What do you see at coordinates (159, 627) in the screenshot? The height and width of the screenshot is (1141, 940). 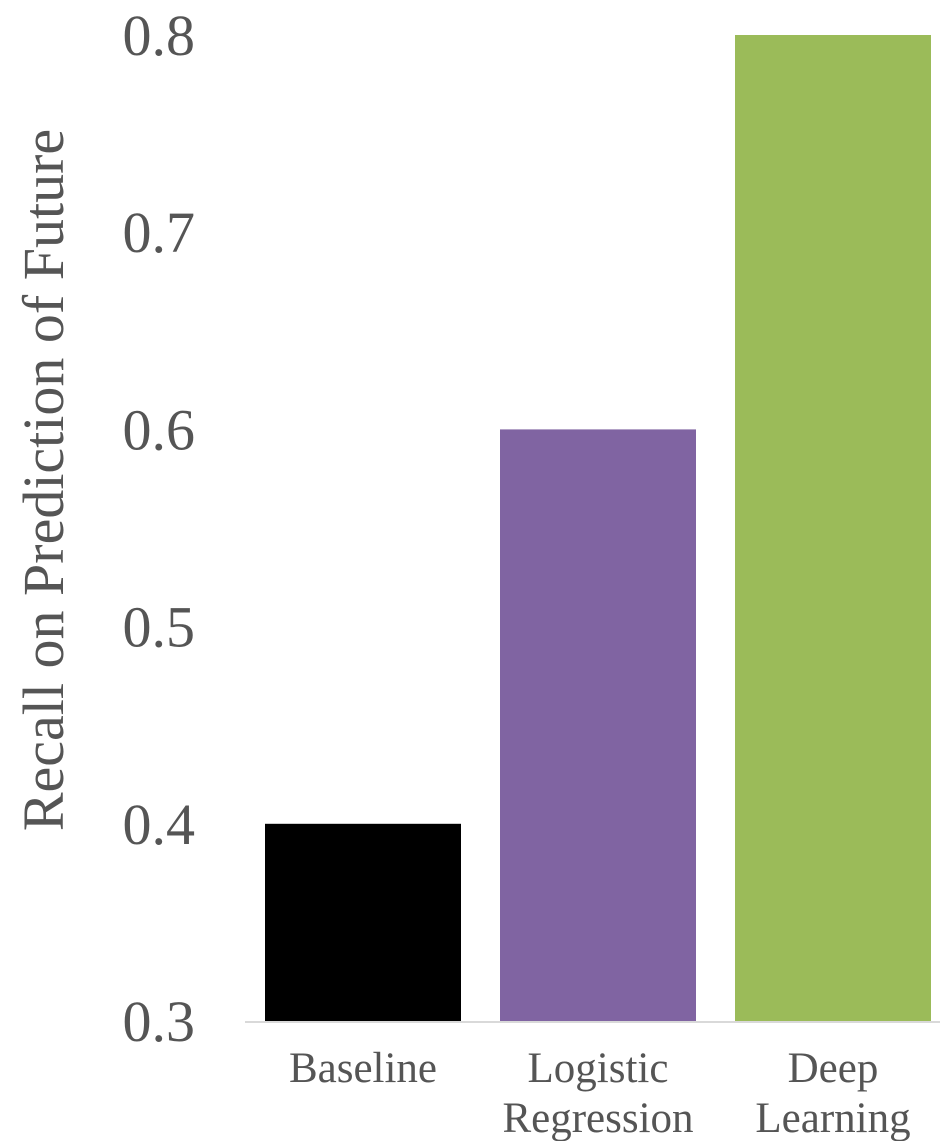 I see `y-tick-label: 0.5` at bounding box center [159, 627].